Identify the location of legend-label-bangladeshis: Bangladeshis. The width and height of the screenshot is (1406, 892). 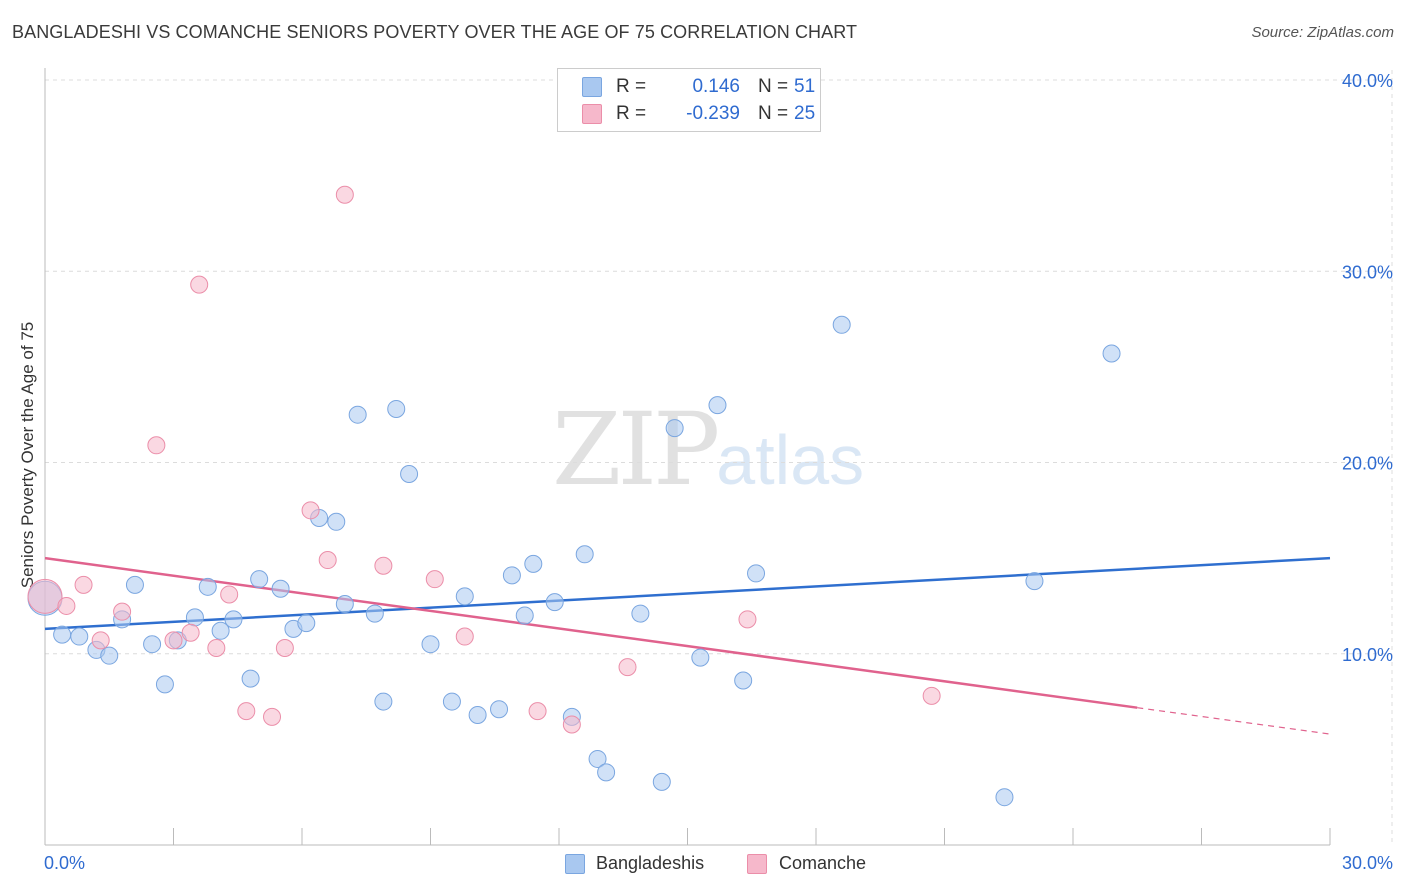
(650, 863).